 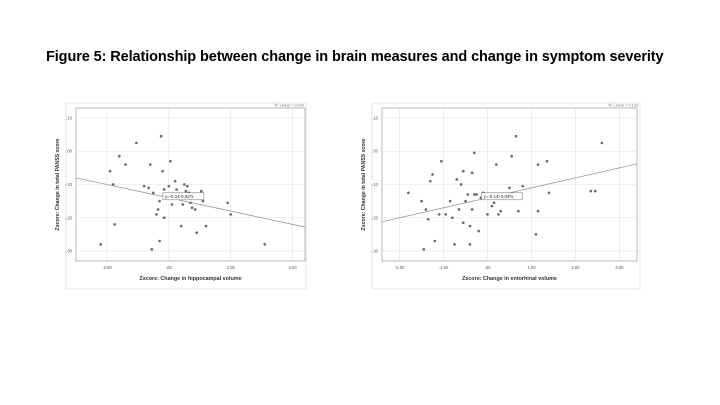 What do you see at coordinates (375, 251) in the screenshot?
I see `y-tick-label: -.30` at bounding box center [375, 251].